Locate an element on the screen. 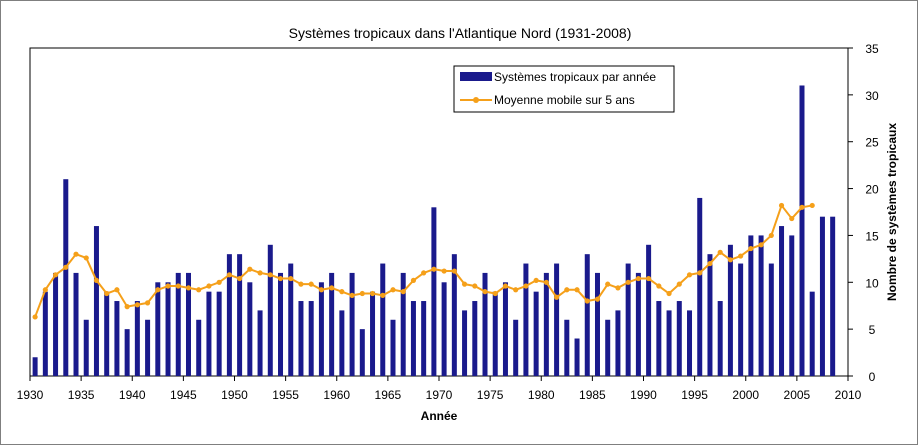 Image resolution: width=919 pixels, height=446 pixels. bar-1941 is located at coordinates (148, 347).